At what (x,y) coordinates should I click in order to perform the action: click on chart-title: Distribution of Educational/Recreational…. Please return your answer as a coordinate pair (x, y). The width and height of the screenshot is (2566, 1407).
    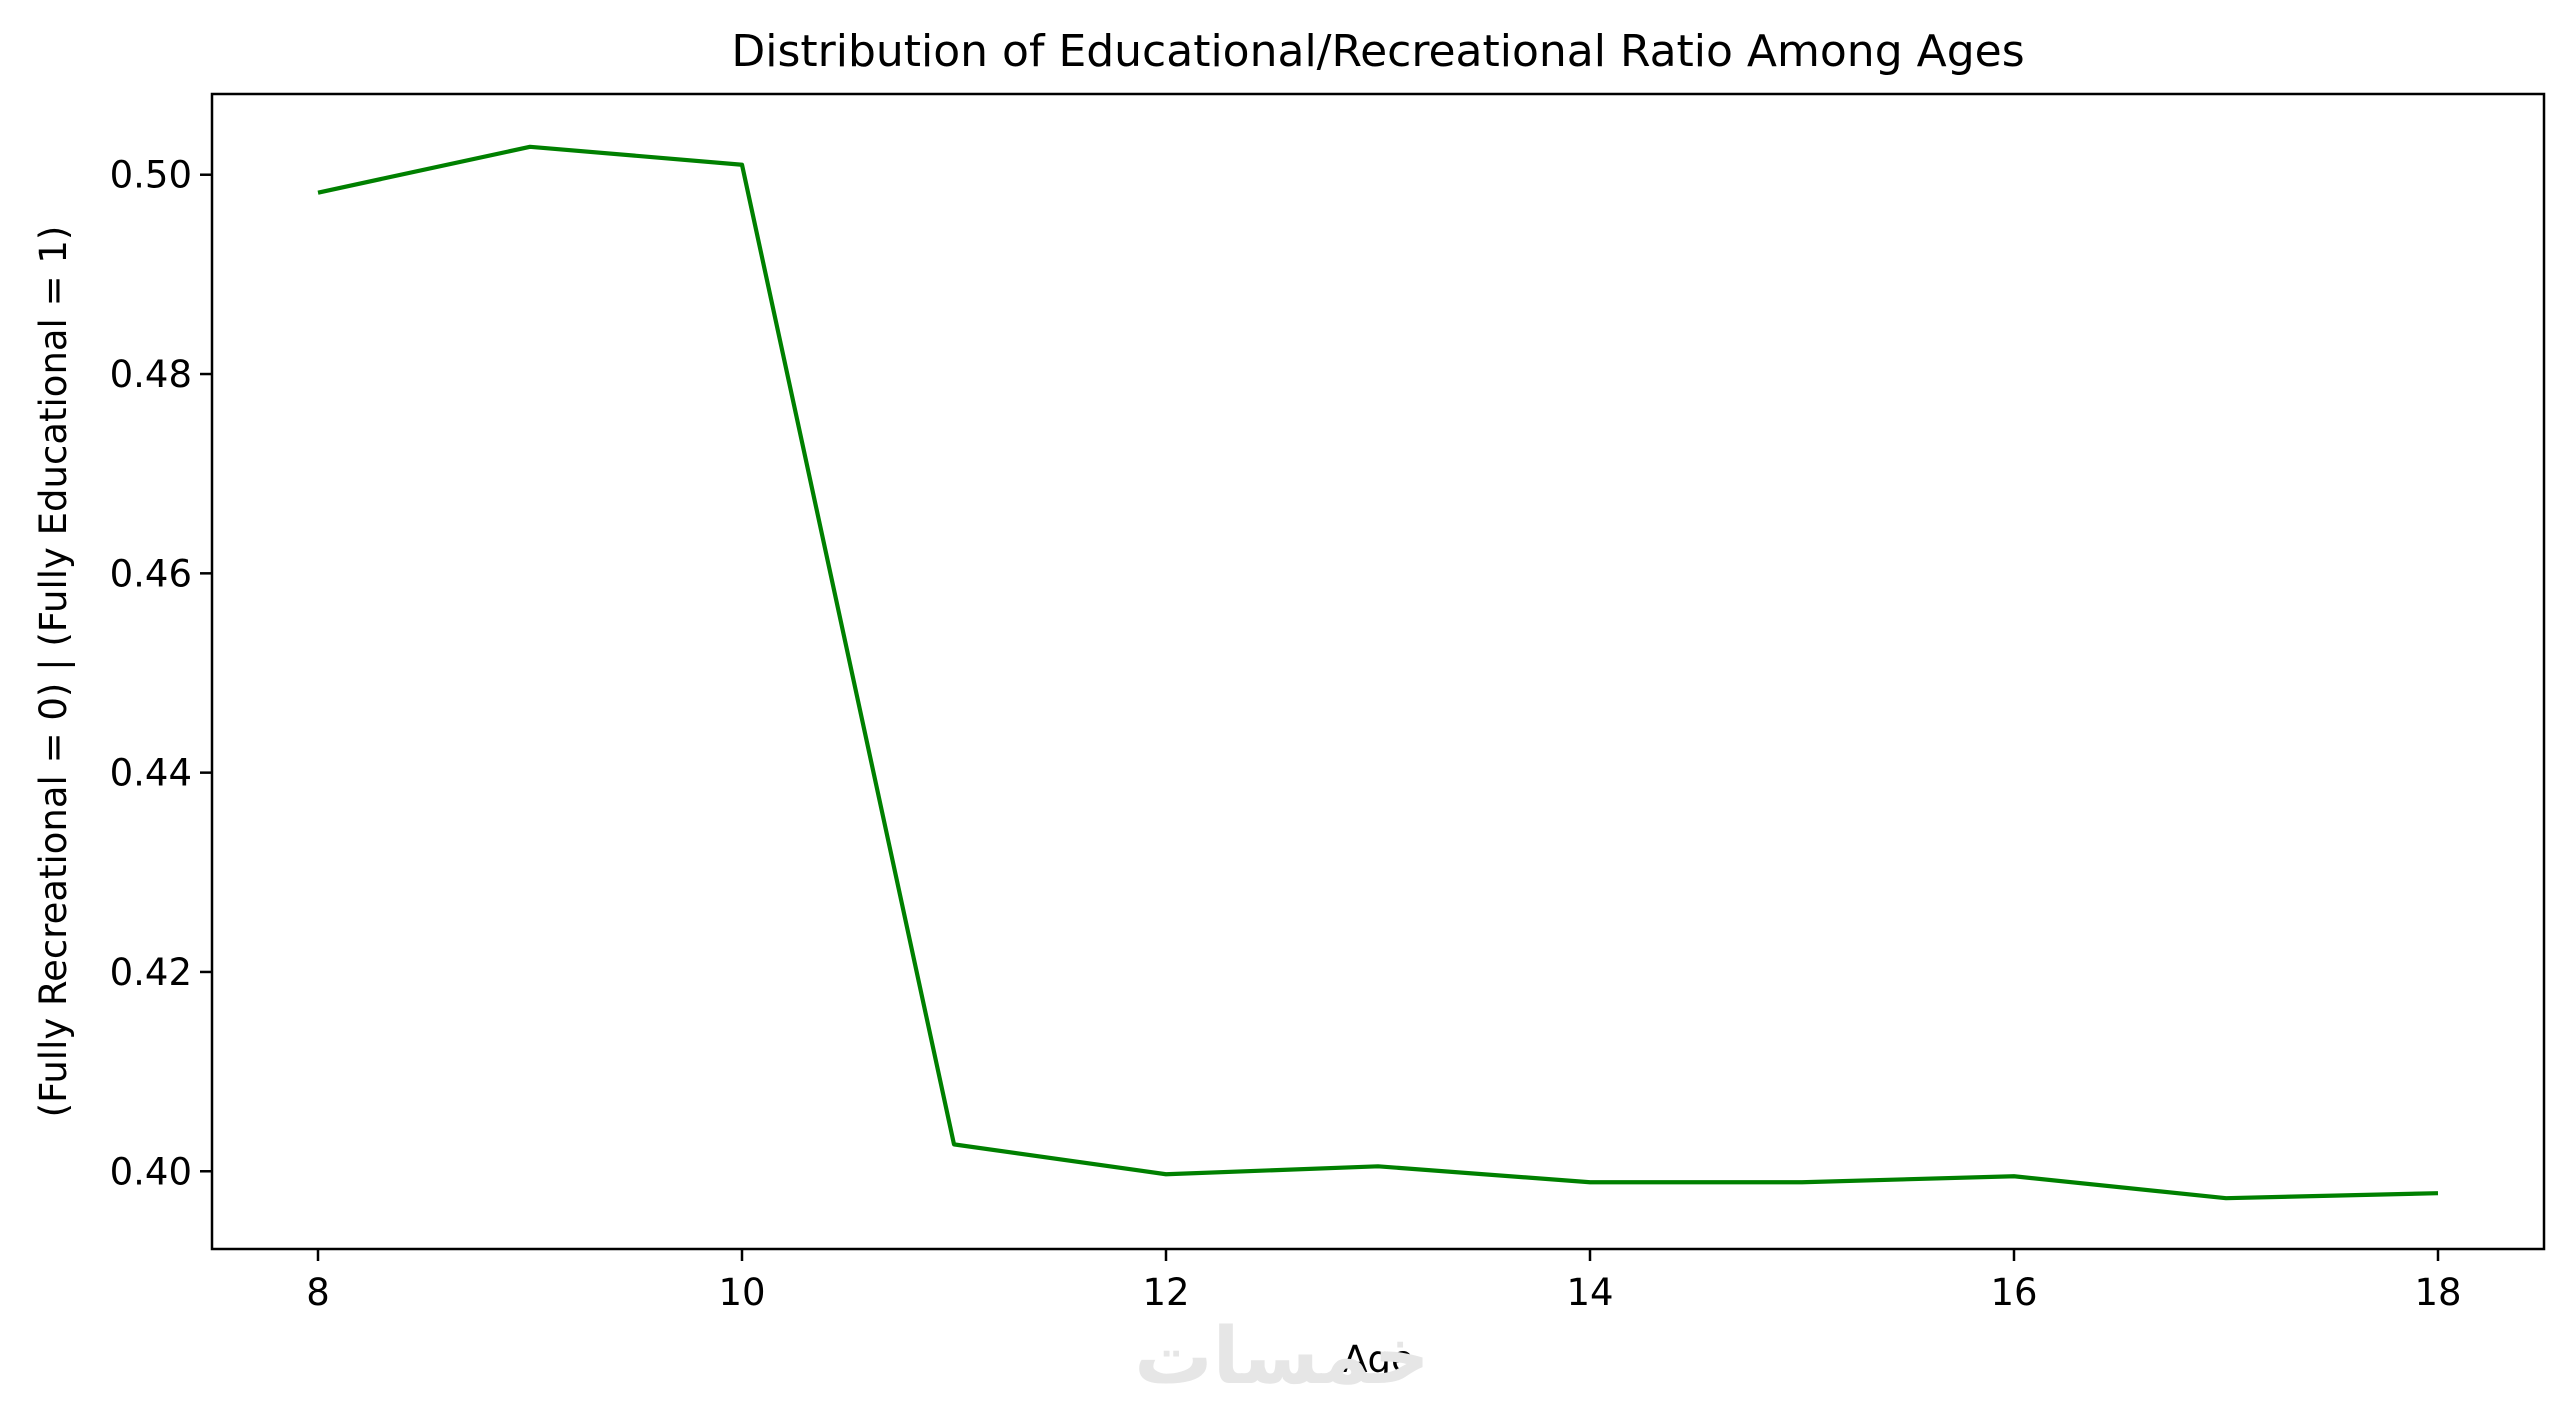
    Looking at the image, I should click on (1377, 51).